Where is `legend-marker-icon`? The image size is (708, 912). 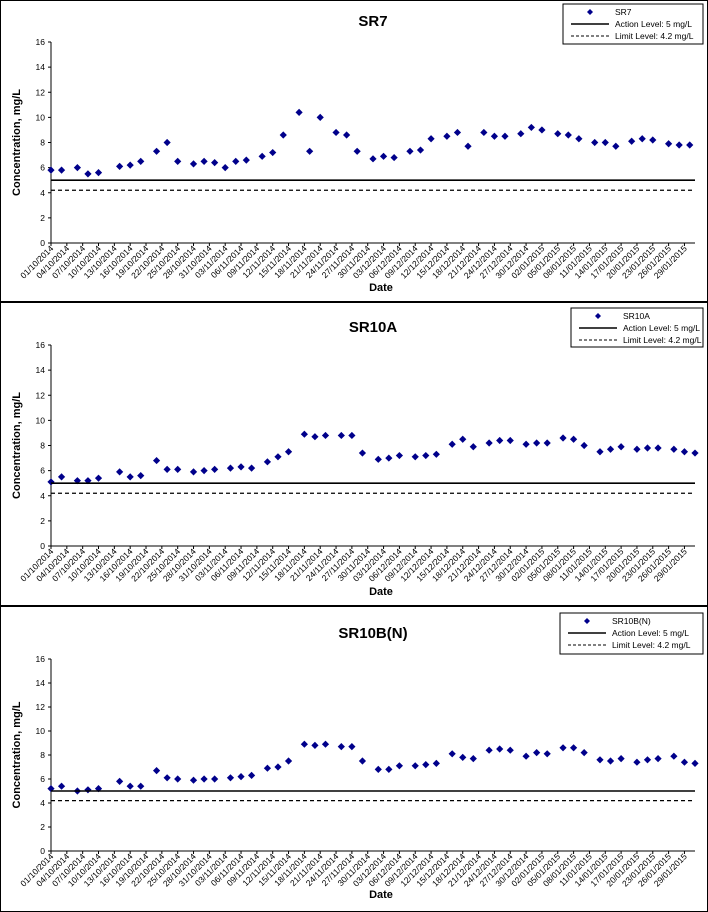 legend-marker-icon is located at coordinates (587, 621).